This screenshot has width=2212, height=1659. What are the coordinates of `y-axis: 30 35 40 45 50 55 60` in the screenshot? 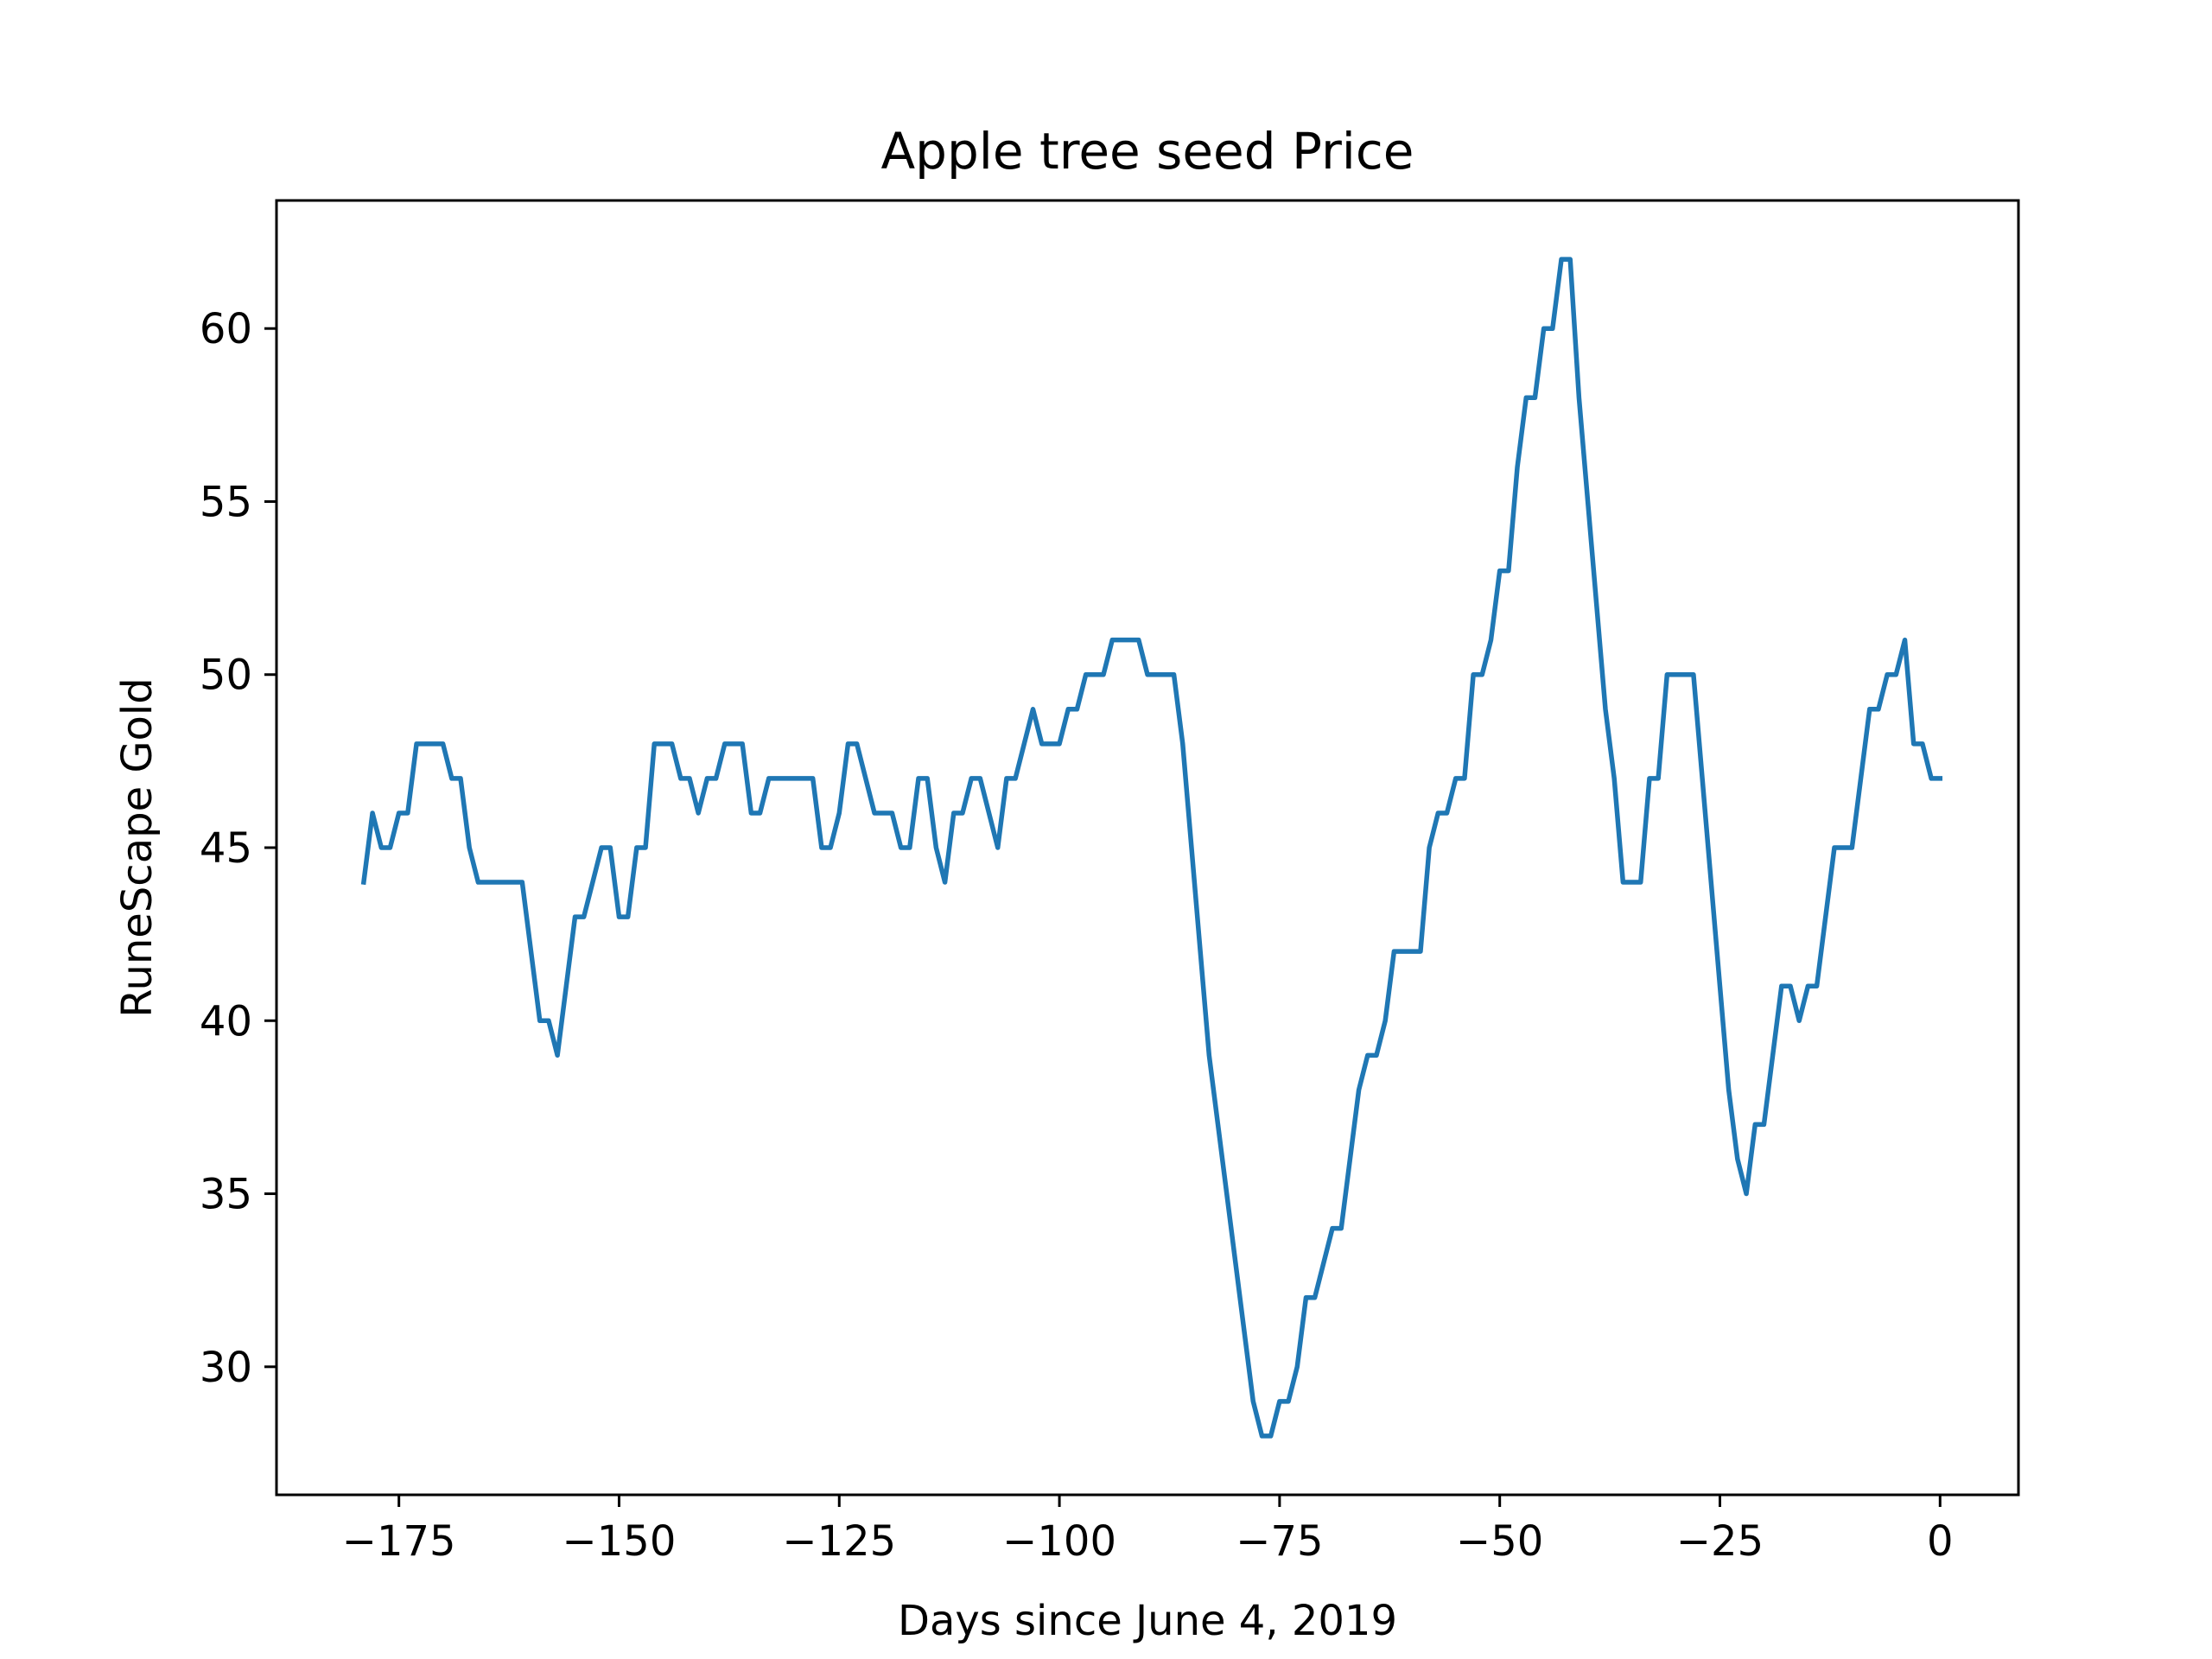 It's located at (238, 848).